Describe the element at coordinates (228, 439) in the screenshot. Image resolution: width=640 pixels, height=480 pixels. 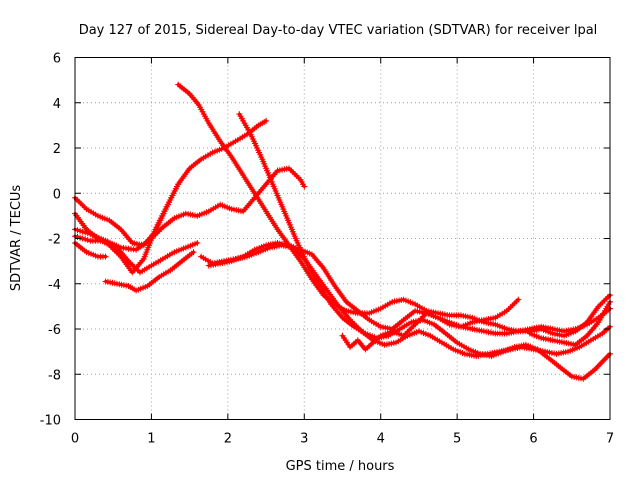
I see `x-tick-label: 2` at that location.